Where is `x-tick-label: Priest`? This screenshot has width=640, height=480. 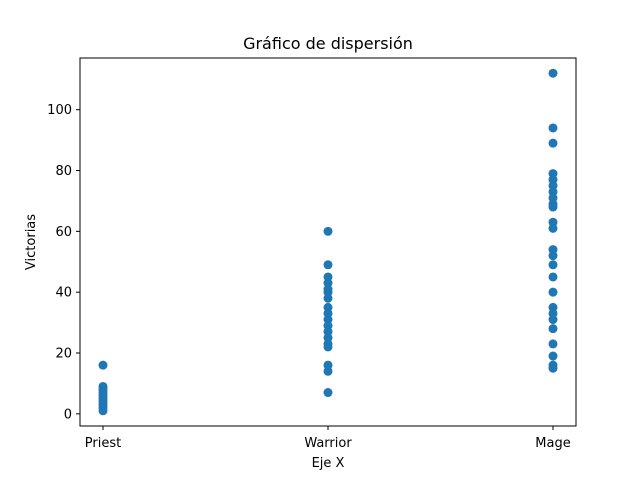 x-tick-label: Priest is located at coordinates (103, 443).